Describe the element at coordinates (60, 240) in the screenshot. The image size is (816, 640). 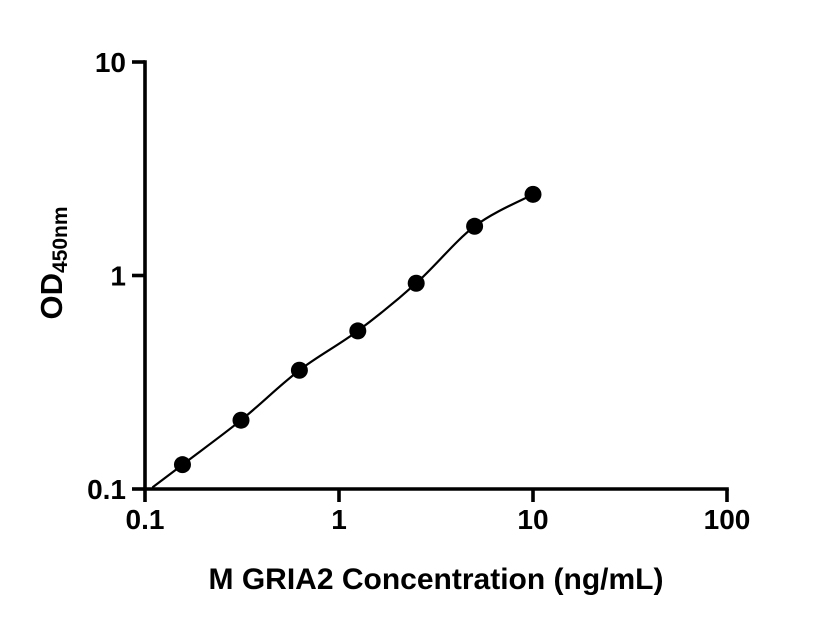
I see `y-axis-title-subscript: 450nm` at that location.